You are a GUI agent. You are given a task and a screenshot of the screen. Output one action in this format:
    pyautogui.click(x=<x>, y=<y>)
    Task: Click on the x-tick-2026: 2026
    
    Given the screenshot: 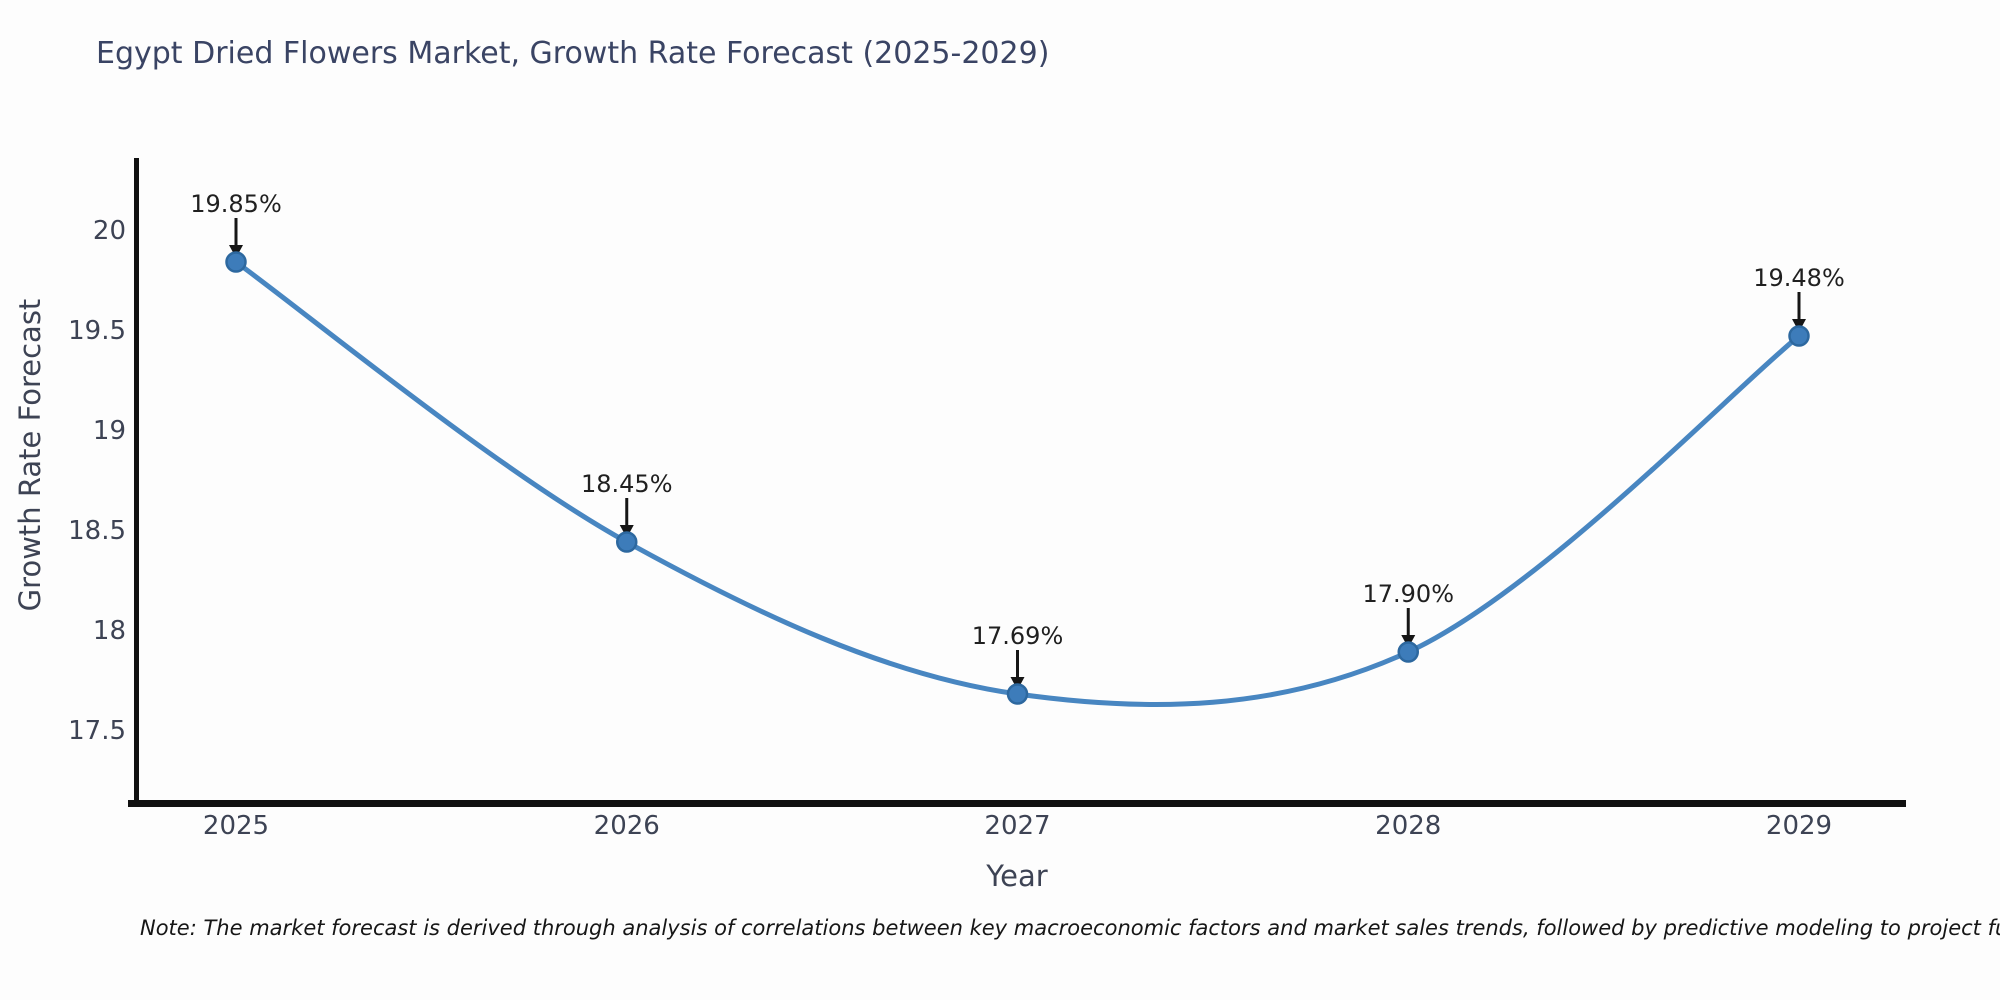 What is the action you would take?
    pyautogui.click(x=626, y=826)
    